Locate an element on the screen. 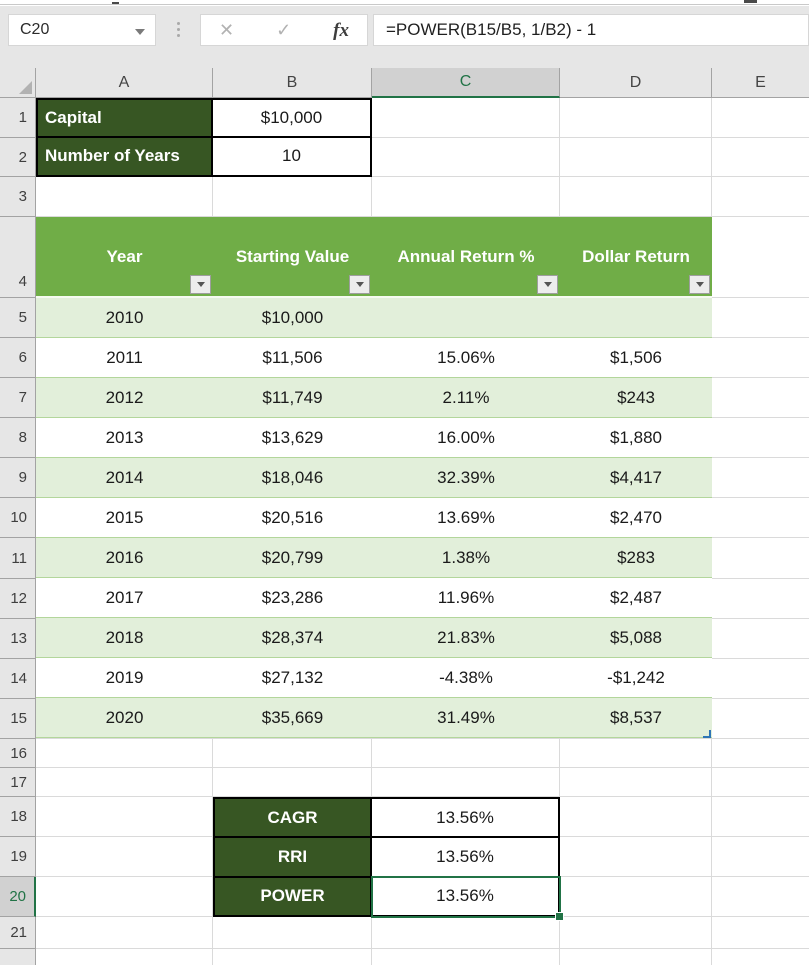  cell-B10: $20,516 is located at coordinates (292, 517).